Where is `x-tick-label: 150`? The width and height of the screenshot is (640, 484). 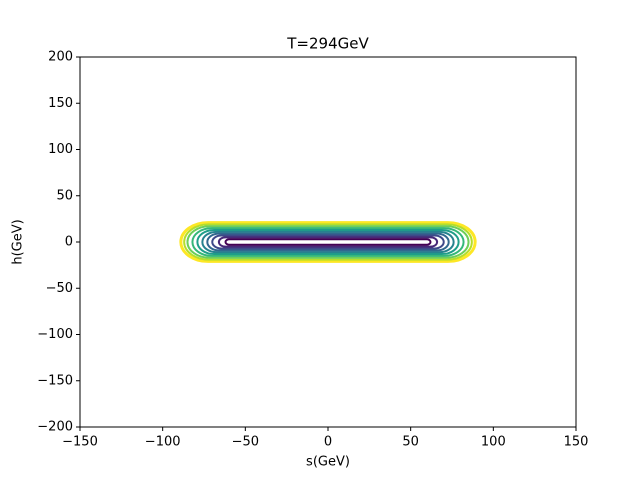
x-tick-label: 150 is located at coordinates (576, 442).